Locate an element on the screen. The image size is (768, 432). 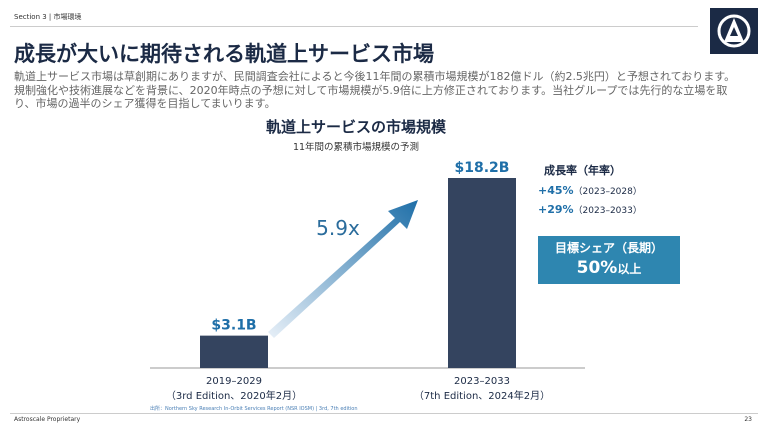
growth-arrow is located at coordinates (343, 269).